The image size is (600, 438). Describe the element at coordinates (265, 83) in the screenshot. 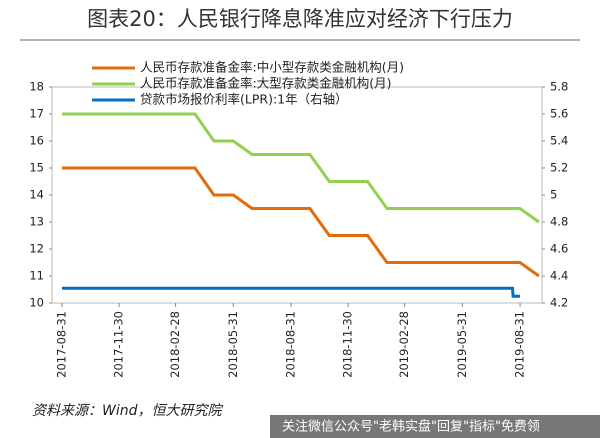

I see `legend-label: 人民币存款准备金率:大型存款类金融机构(月)` at that location.